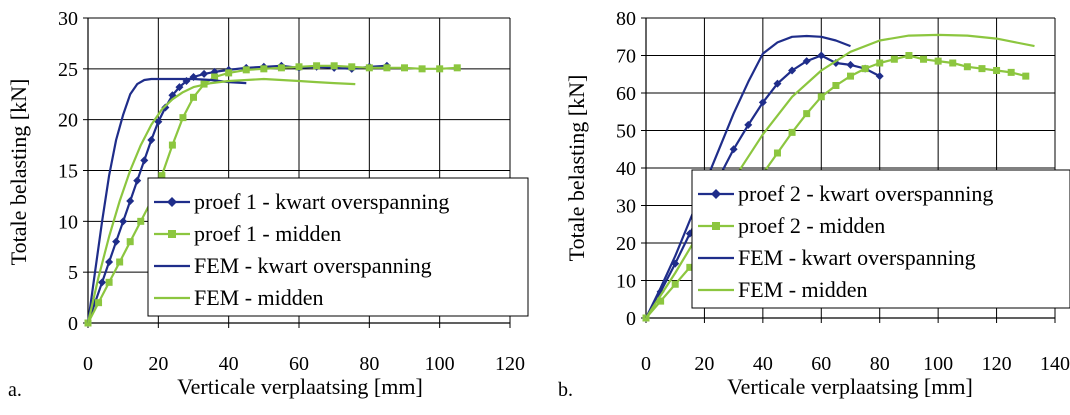 The height and width of the screenshot is (415, 1070). Describe the element at coordinates (803, 289) in the screenshot. I see `legend-label: FEM - midden` at that location.